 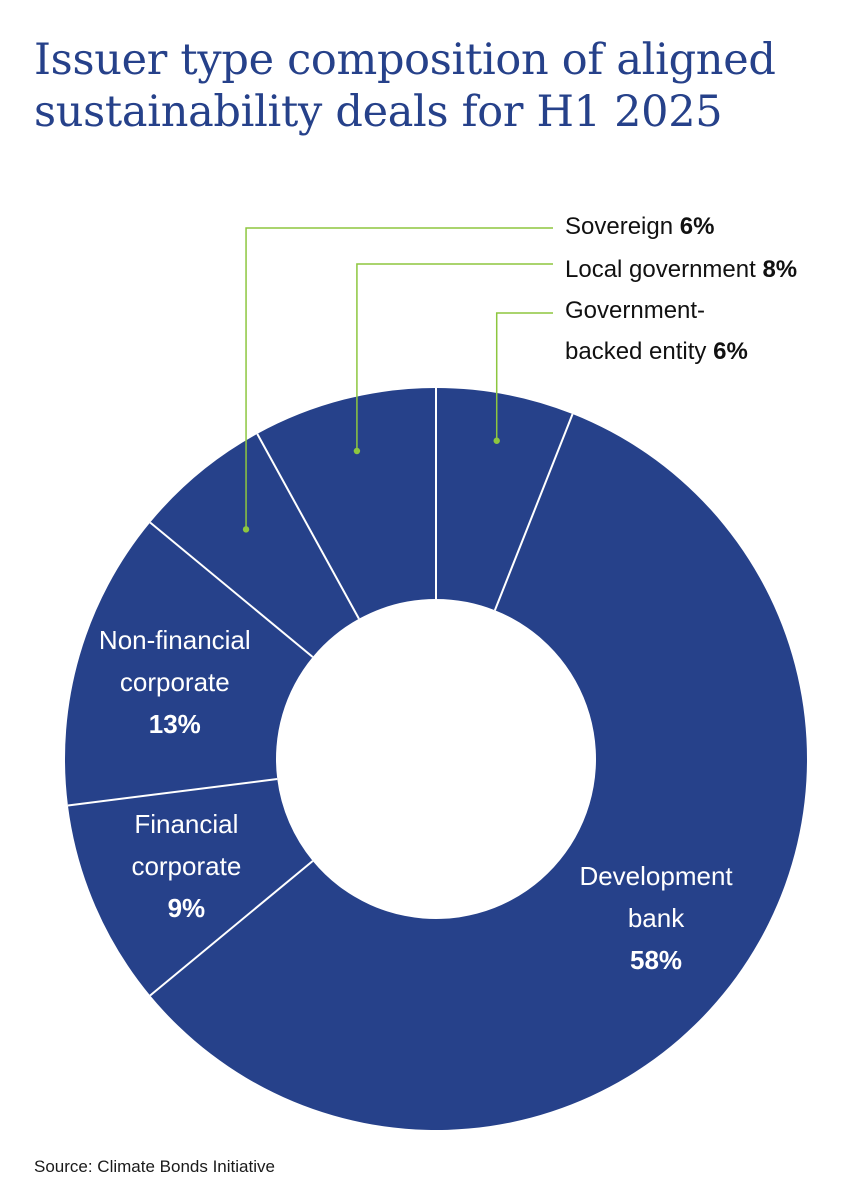 What do you see at coordinates (726, 351) in the screenshot?
I see `value-gov-backed: 6%` at bounding box center [726, 351].